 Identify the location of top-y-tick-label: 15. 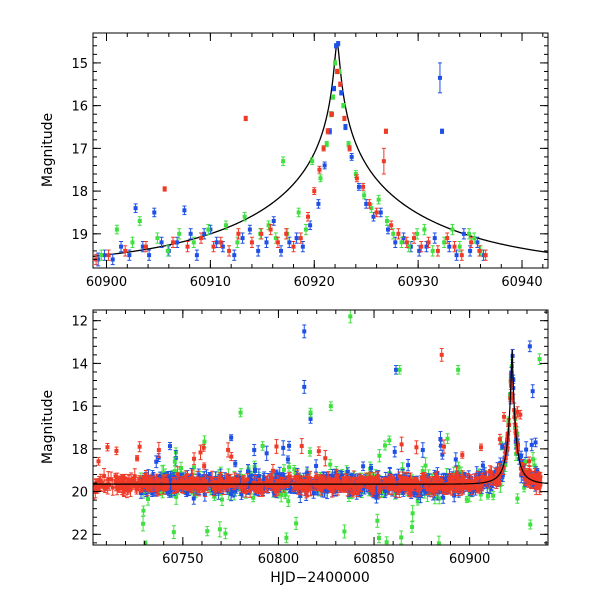
(79, 64).